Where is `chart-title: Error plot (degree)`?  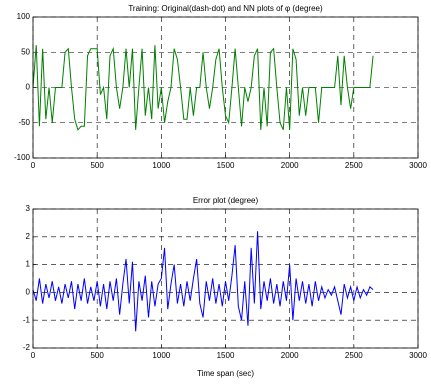
chart-title: Error plot (degree) is located at coordinates (226, 200).